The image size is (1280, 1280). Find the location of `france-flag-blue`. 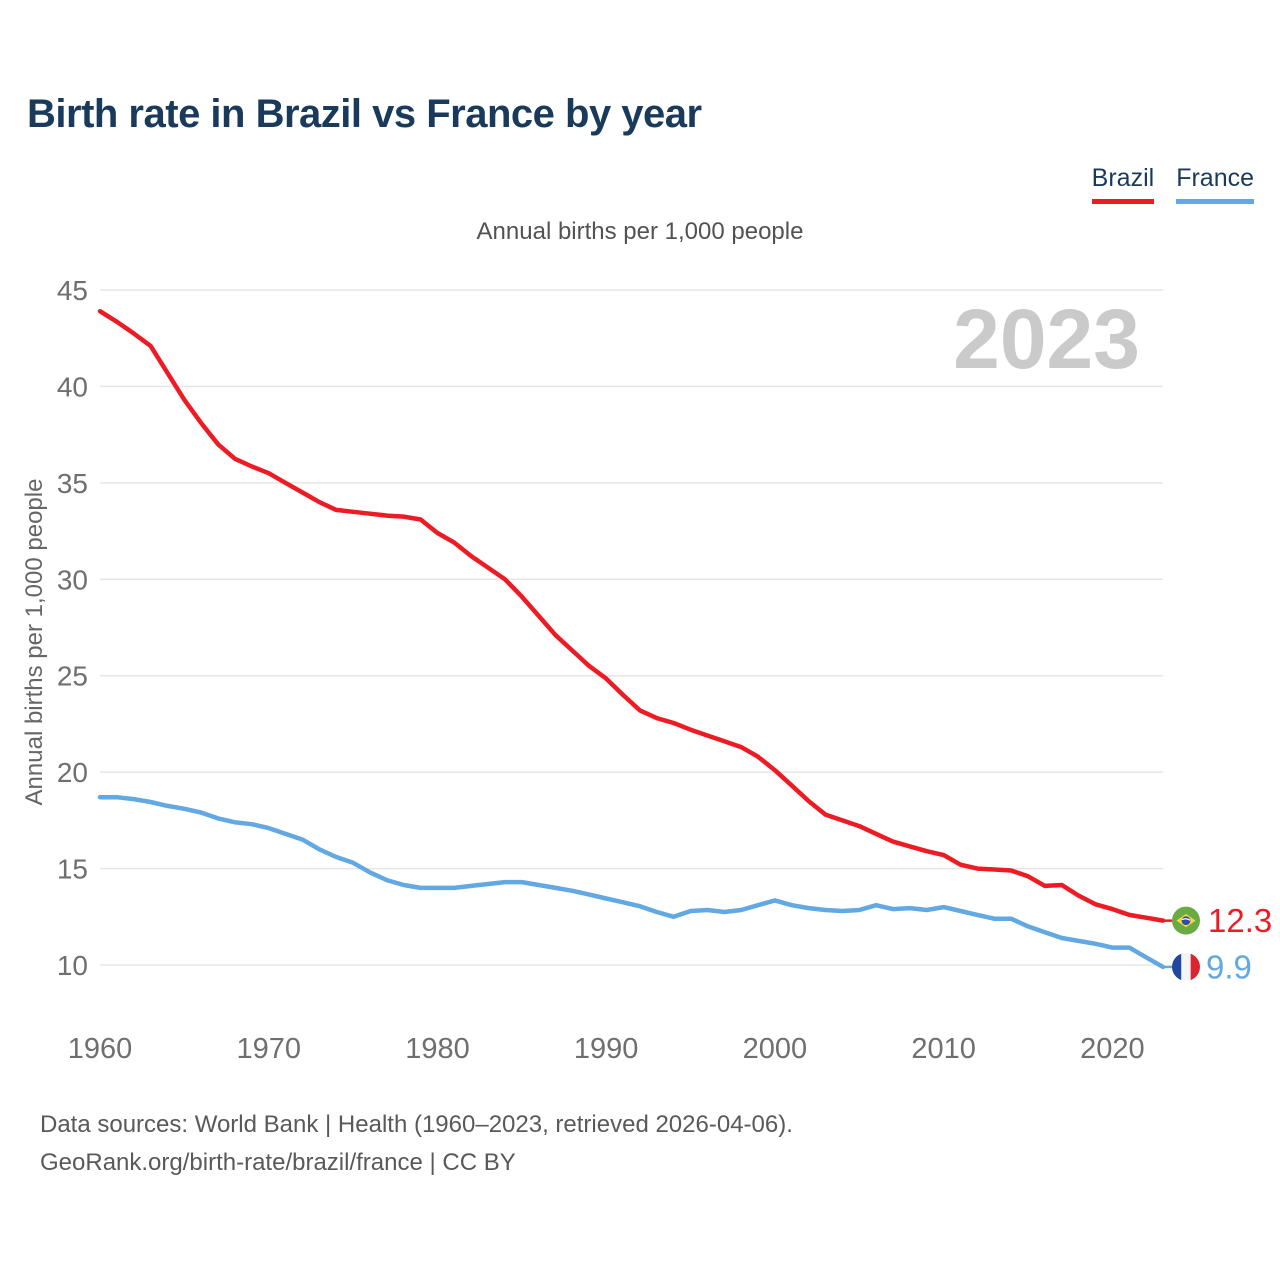

france-flag-blue is located at coordinates (1177, 966).